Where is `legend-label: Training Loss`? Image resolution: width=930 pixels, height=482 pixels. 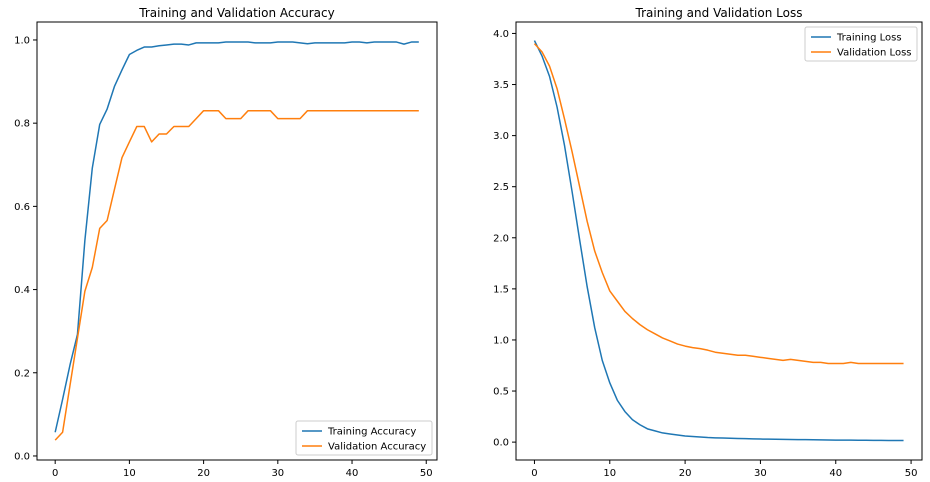 legend-label: Training Loss is located at coordinates (869, 38).